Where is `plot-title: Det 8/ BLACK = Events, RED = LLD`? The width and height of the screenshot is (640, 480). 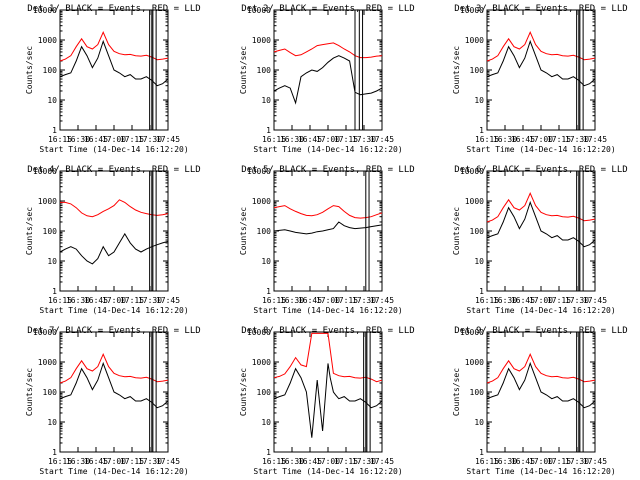
plot-title: Det 8/ BLACK = Events, RED = LLD is located at coordinates (327, 331).